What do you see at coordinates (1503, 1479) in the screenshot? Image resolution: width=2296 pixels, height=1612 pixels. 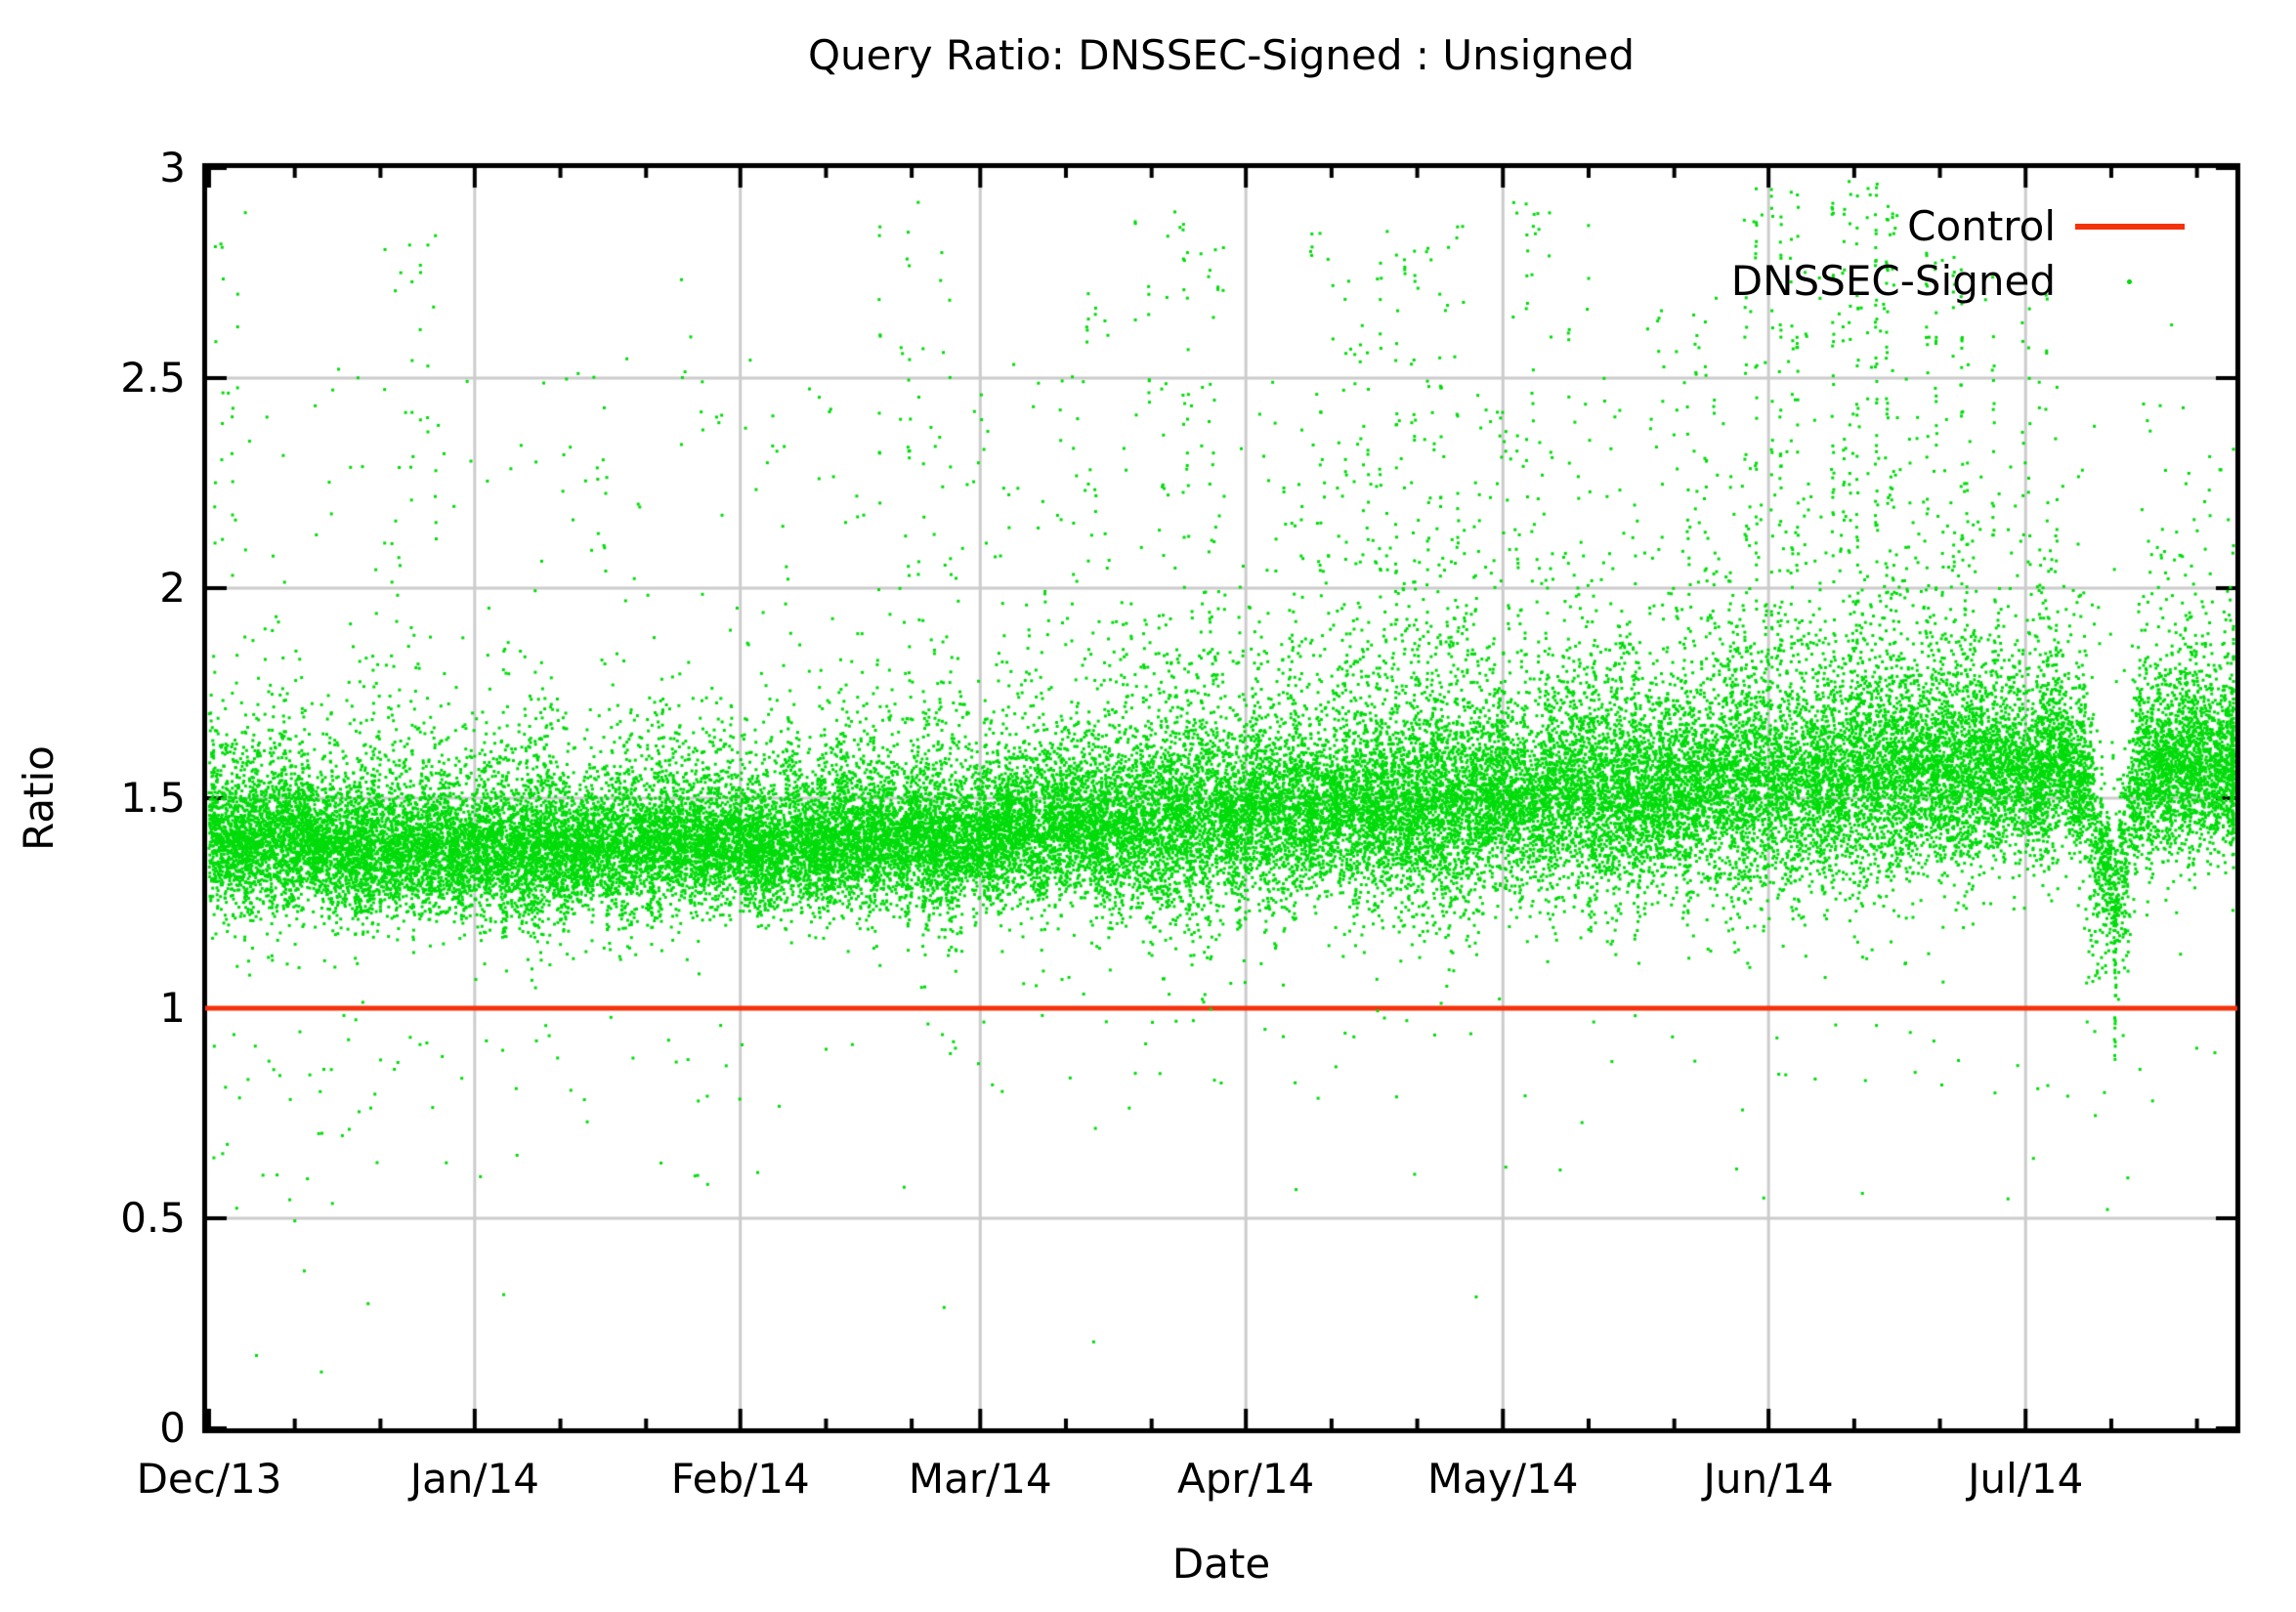 I see `x-tick-label: May/14` at bounding box center [1503, 1479].